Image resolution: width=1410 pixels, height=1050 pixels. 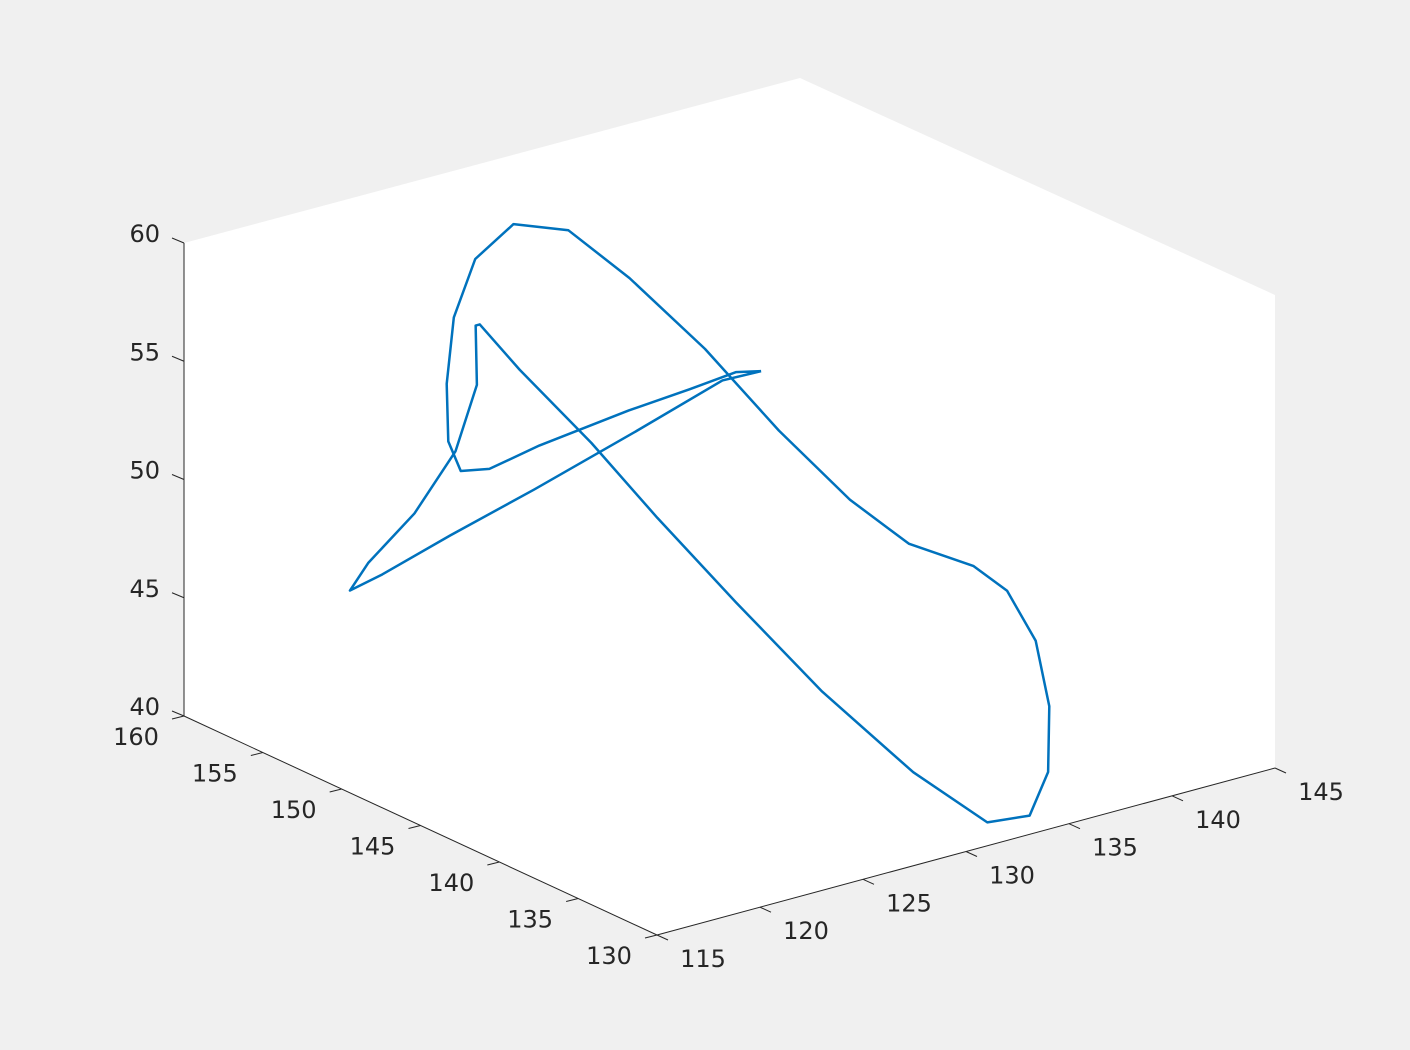 What do you see at coordinates (703, 959) in the screenshot?
I see `x-tick-label: 115` at bounding box center [703, 959].